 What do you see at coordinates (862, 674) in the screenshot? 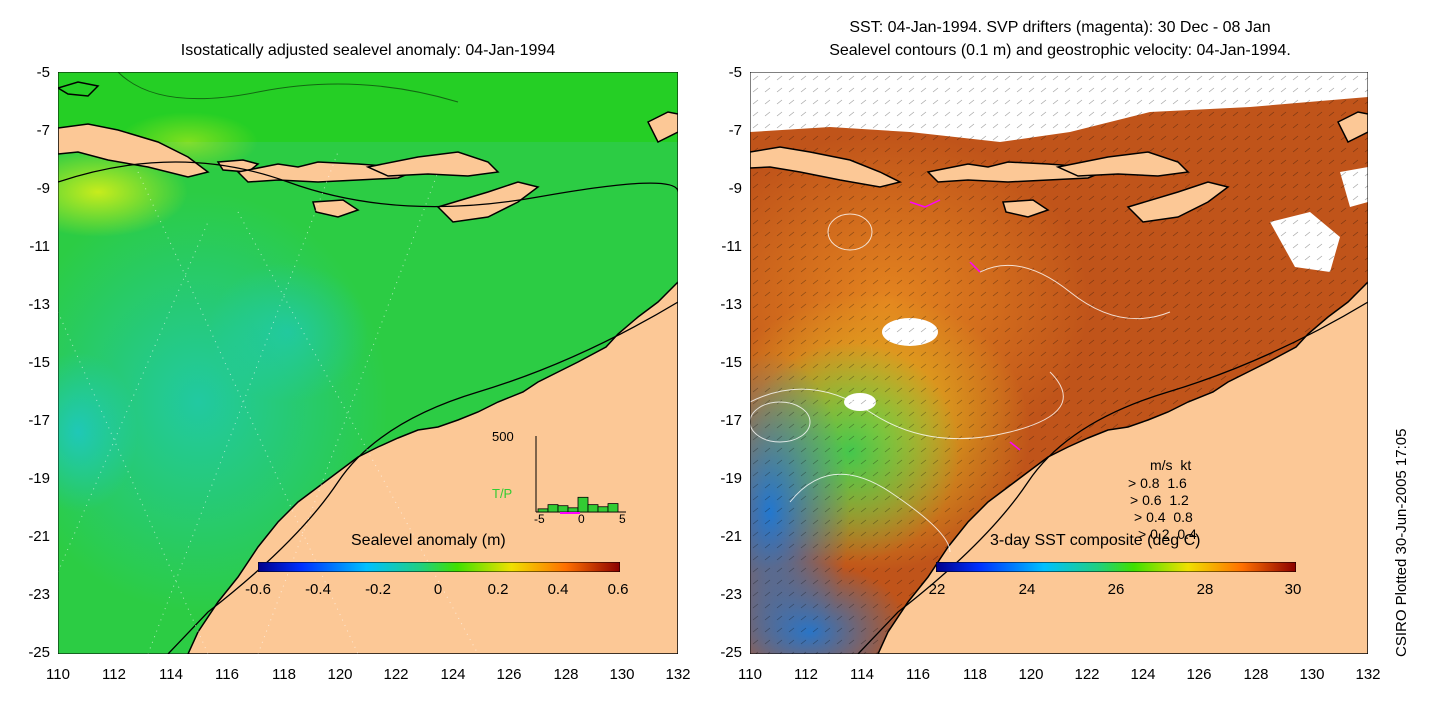
I see `right-xtick: 114` at bounding box center [862, 674].